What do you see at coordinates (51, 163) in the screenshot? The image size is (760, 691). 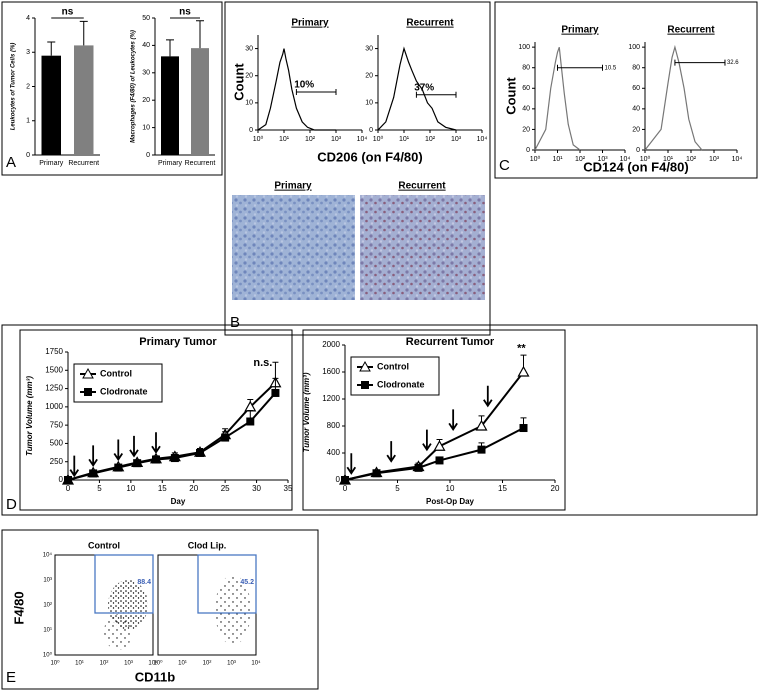 I see `x-tick-label: Primary` at bounding box center [51, 163].